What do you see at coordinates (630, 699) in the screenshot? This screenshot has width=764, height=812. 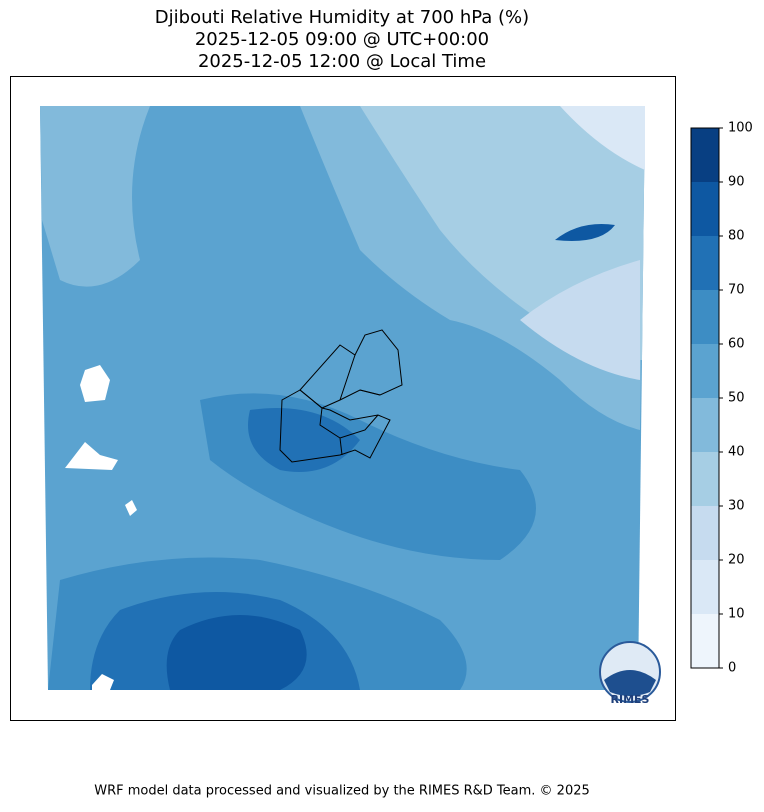 I see `logo-text: RIMES` at bounding box center [630, 699].